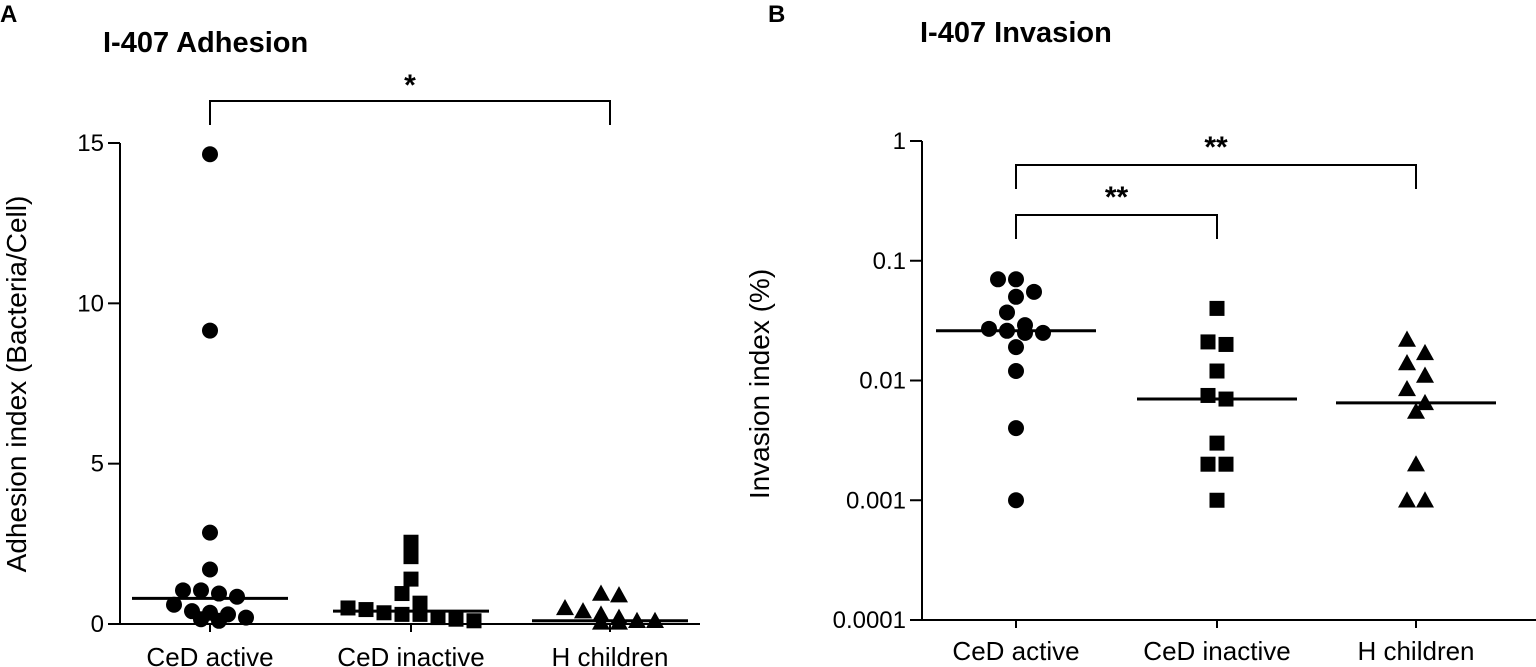 This screenshot has height=667, width=1536. Describe the element at coordinates (899, 141) in the screenshot. I see `y-tick-label: 1` at that location.